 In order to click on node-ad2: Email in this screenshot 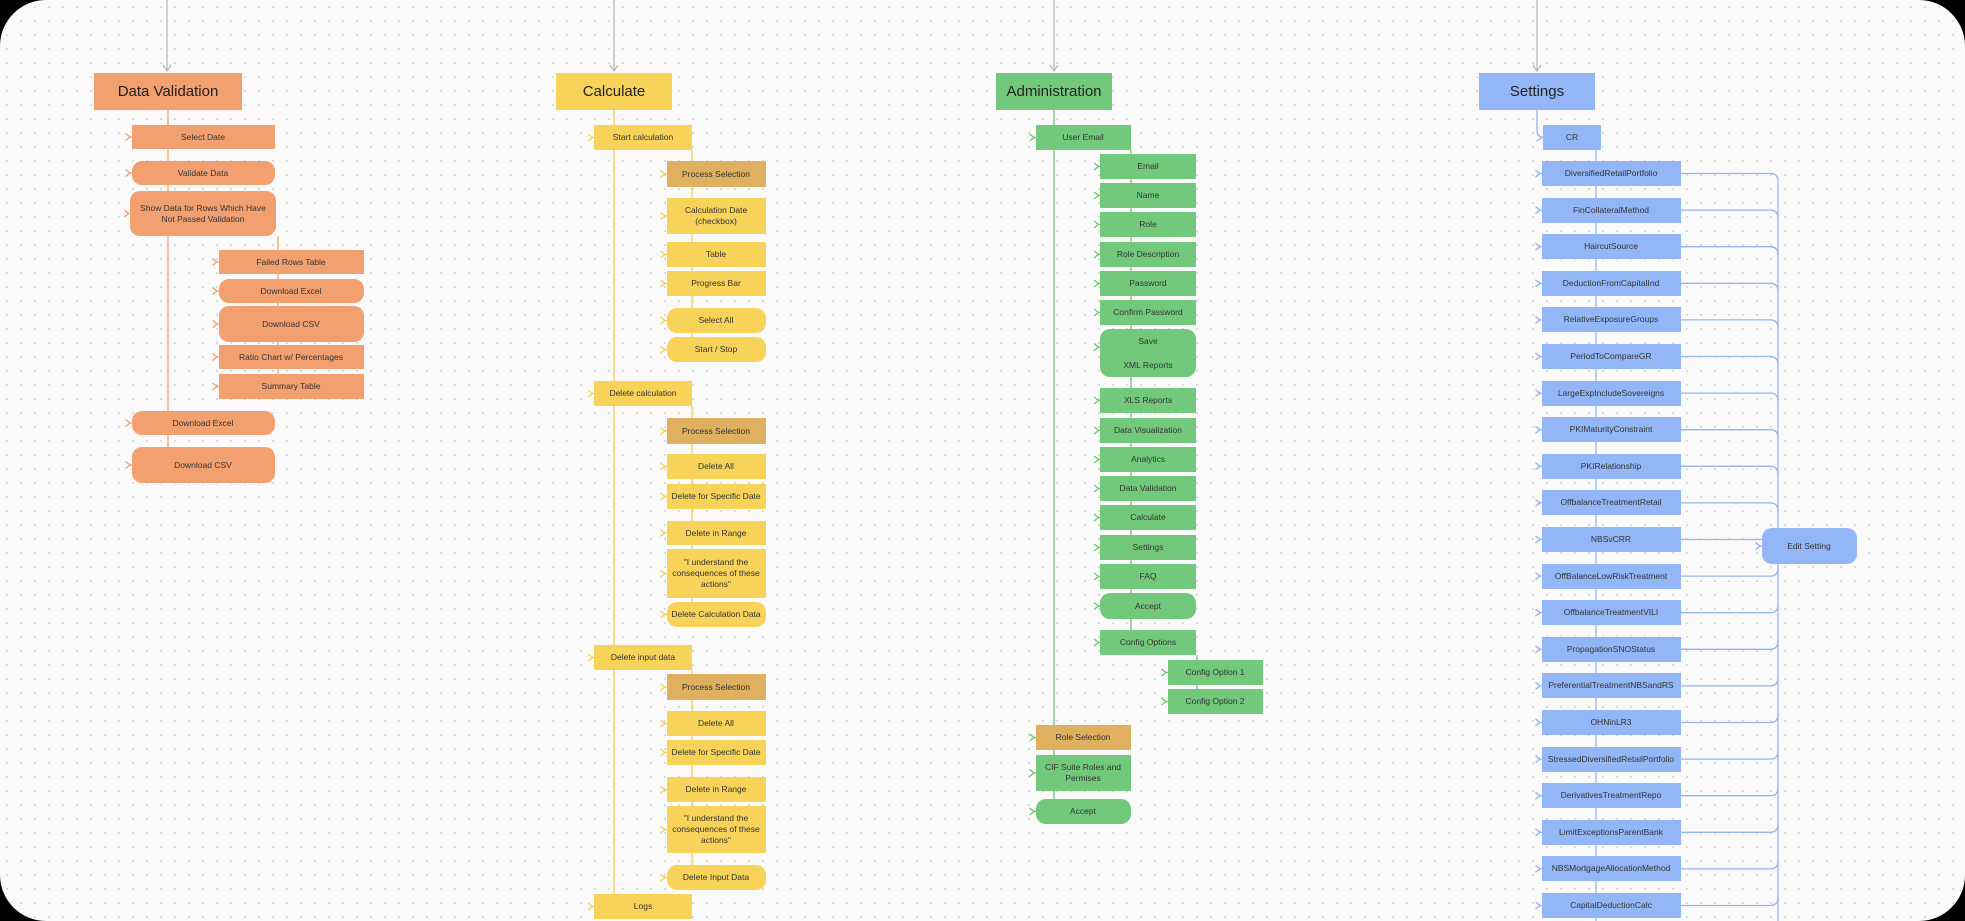, I will do `click(1148, 166)`.